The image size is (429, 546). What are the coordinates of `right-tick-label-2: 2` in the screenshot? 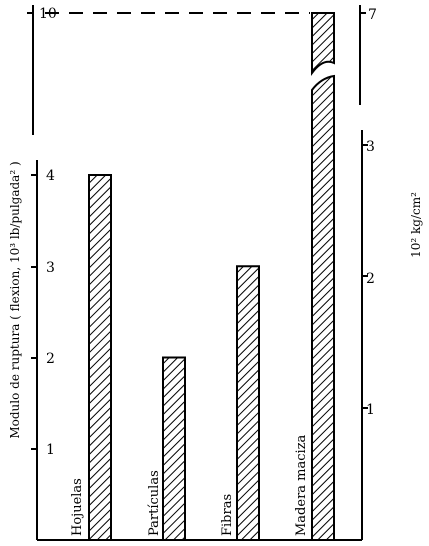 It's located at (370, 279).